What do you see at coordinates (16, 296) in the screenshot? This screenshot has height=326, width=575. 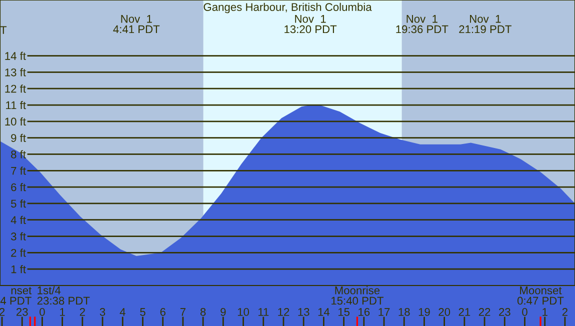 I see `ref-line-label: nset 4 PDT` at bounding box center [16, 296].